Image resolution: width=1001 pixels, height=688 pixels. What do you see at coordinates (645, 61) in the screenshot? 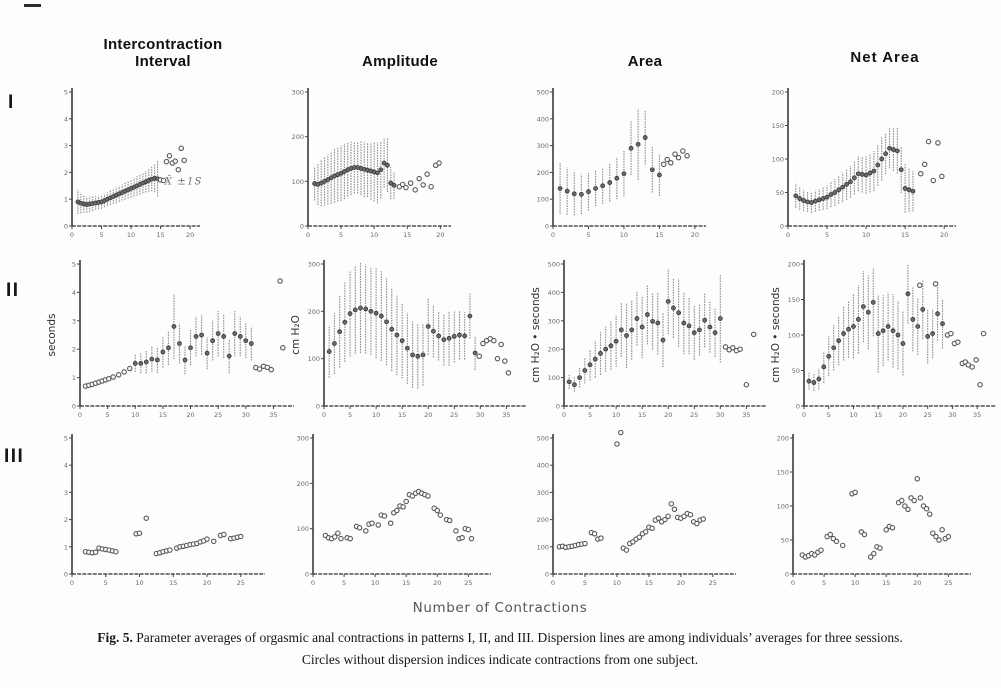
I see `column-header-area: Area` at bounding box center [645, 61].